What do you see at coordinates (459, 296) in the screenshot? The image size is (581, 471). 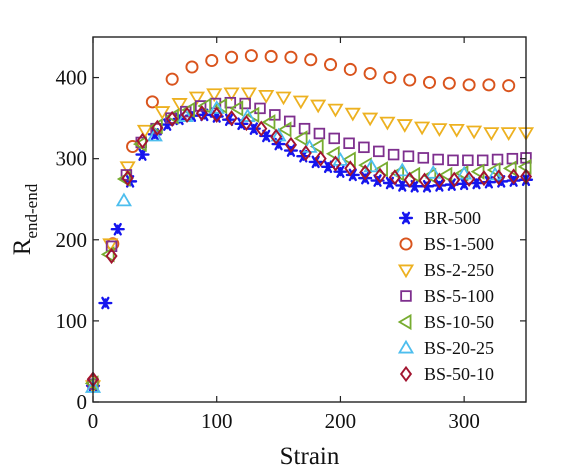 I see `legend-label: BS-5-100` at bounding box center [459, 296].